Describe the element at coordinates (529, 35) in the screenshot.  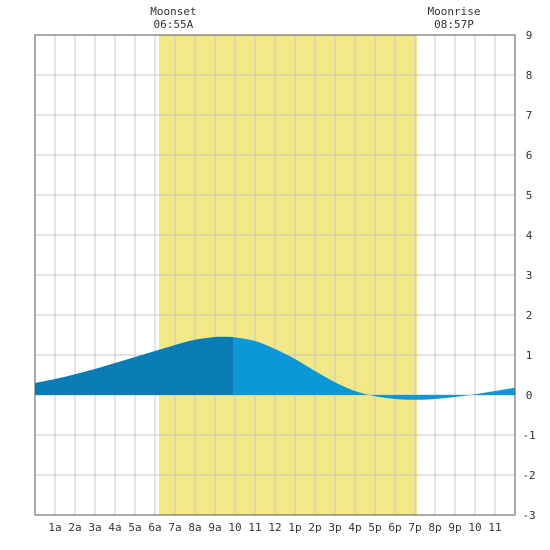
I see `y-tick-label: 9` at that location.